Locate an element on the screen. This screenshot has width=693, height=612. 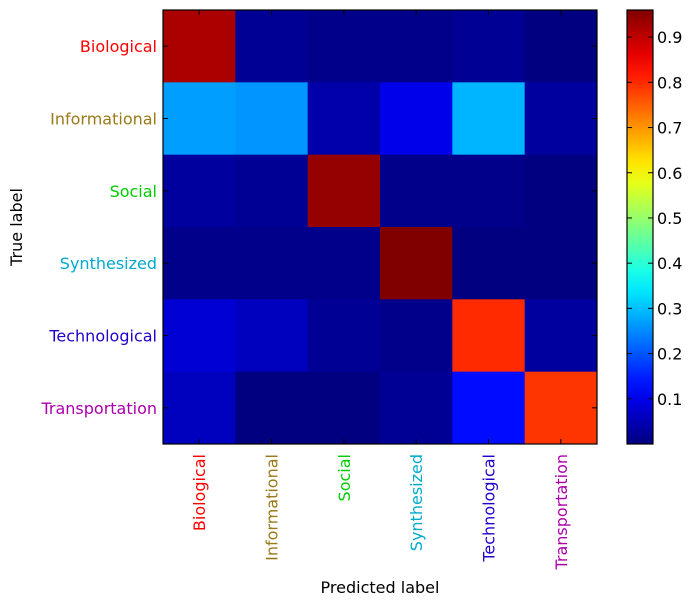
x-tick-label: Synthesized is located at coordinates (416, 502).